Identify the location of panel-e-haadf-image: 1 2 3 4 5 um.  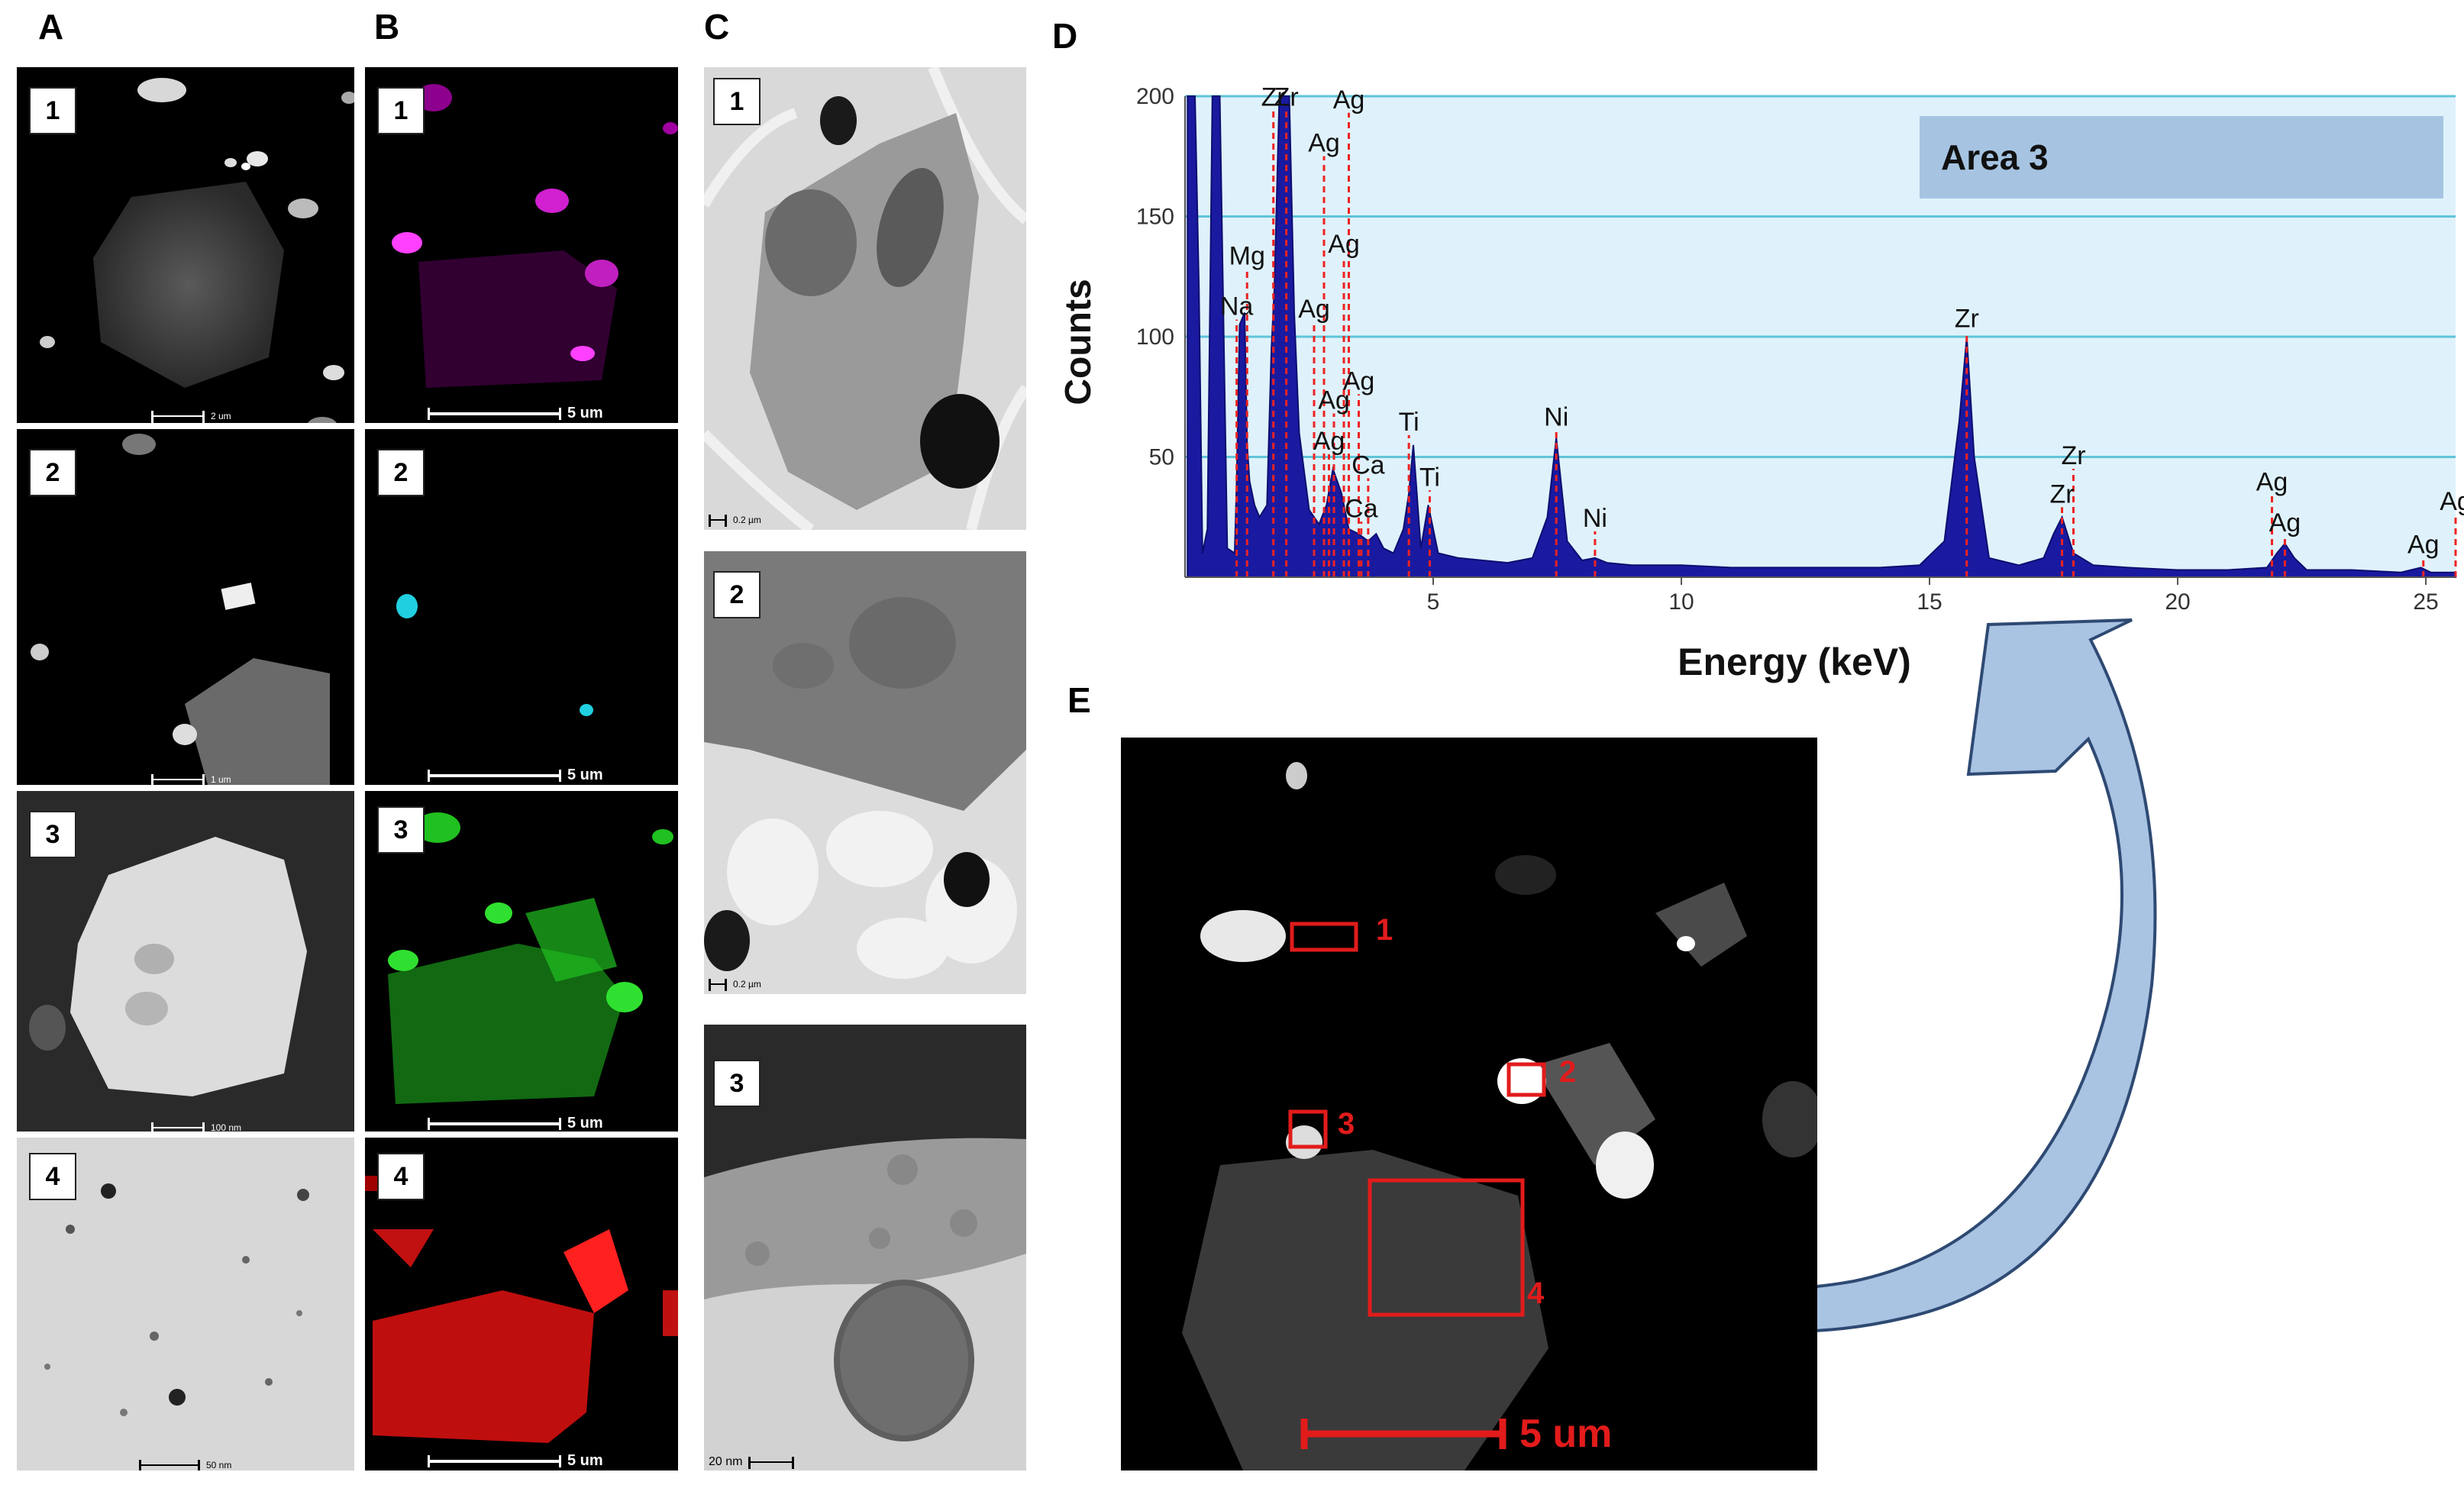
(1469, 1104).